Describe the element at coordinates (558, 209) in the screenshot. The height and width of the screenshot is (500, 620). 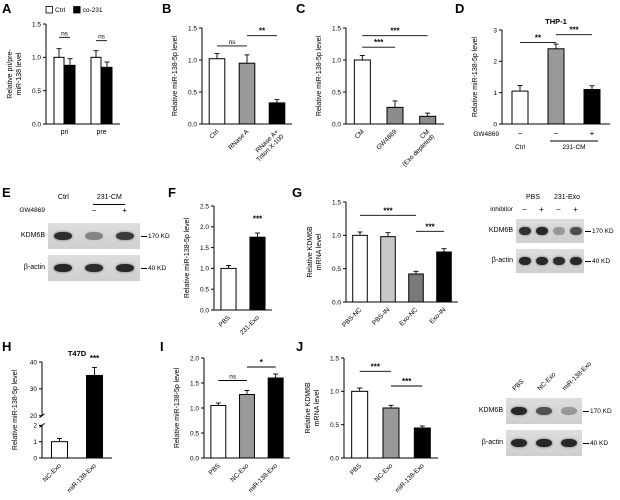
I see `treatment-value: −` at that location.